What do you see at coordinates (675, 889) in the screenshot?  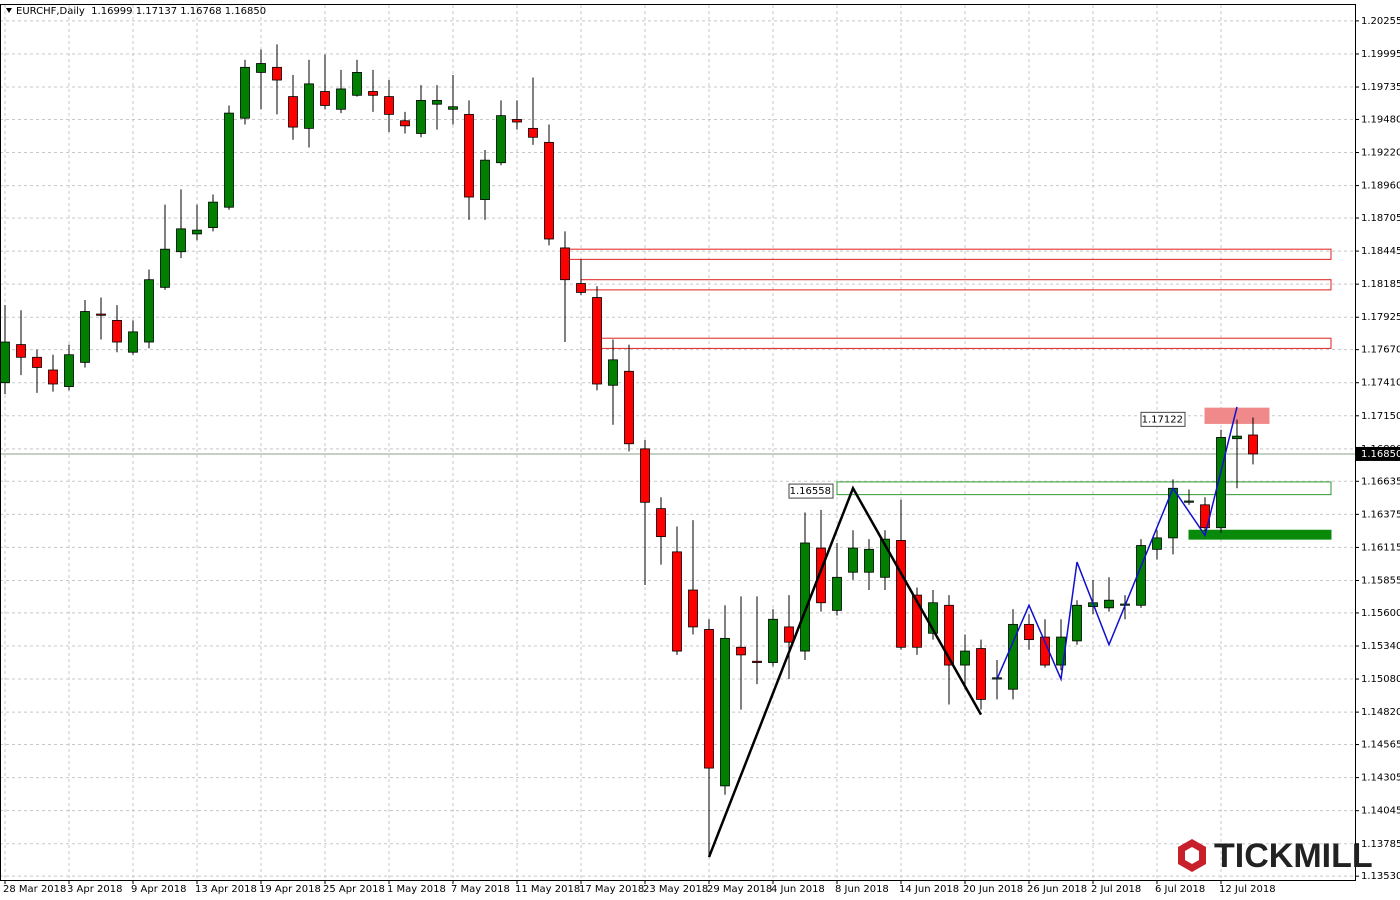 I see `x-tick-label: 23 May 2018` at bounding box center [675, 889].